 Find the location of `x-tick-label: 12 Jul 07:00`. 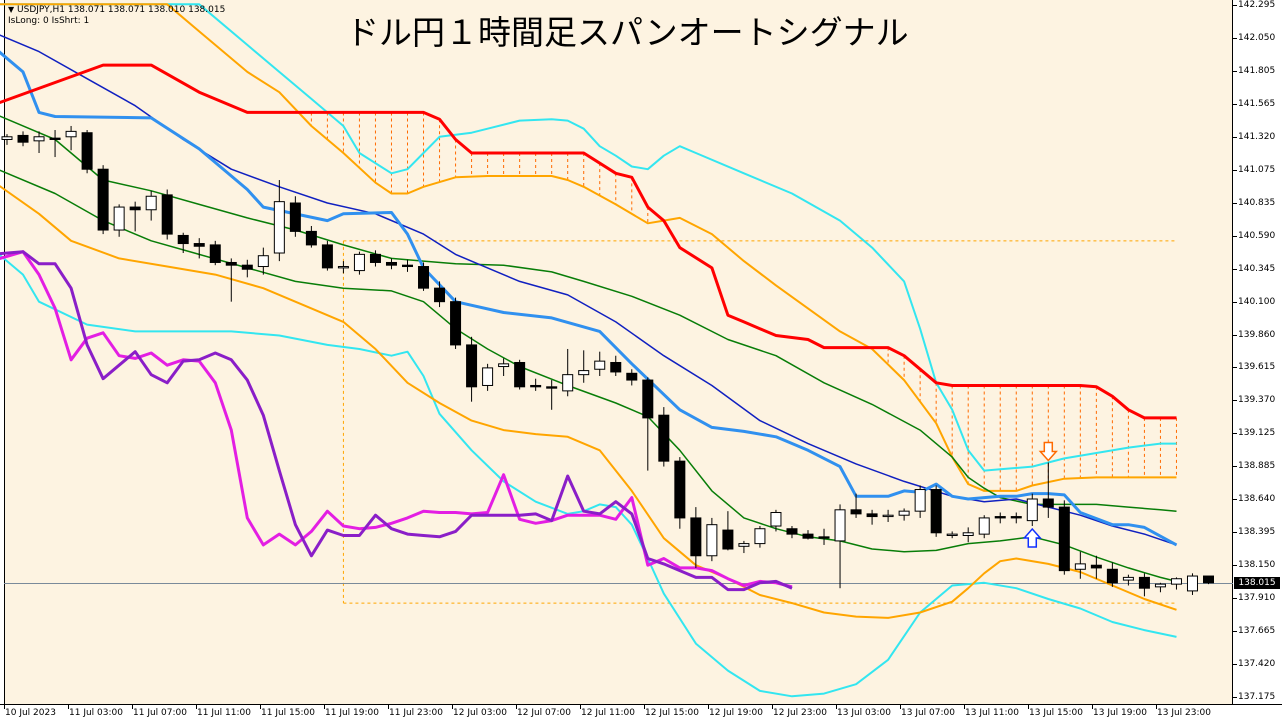

x-tick-label: 12 Jul 07:00 is located at coordinates (544, 713).